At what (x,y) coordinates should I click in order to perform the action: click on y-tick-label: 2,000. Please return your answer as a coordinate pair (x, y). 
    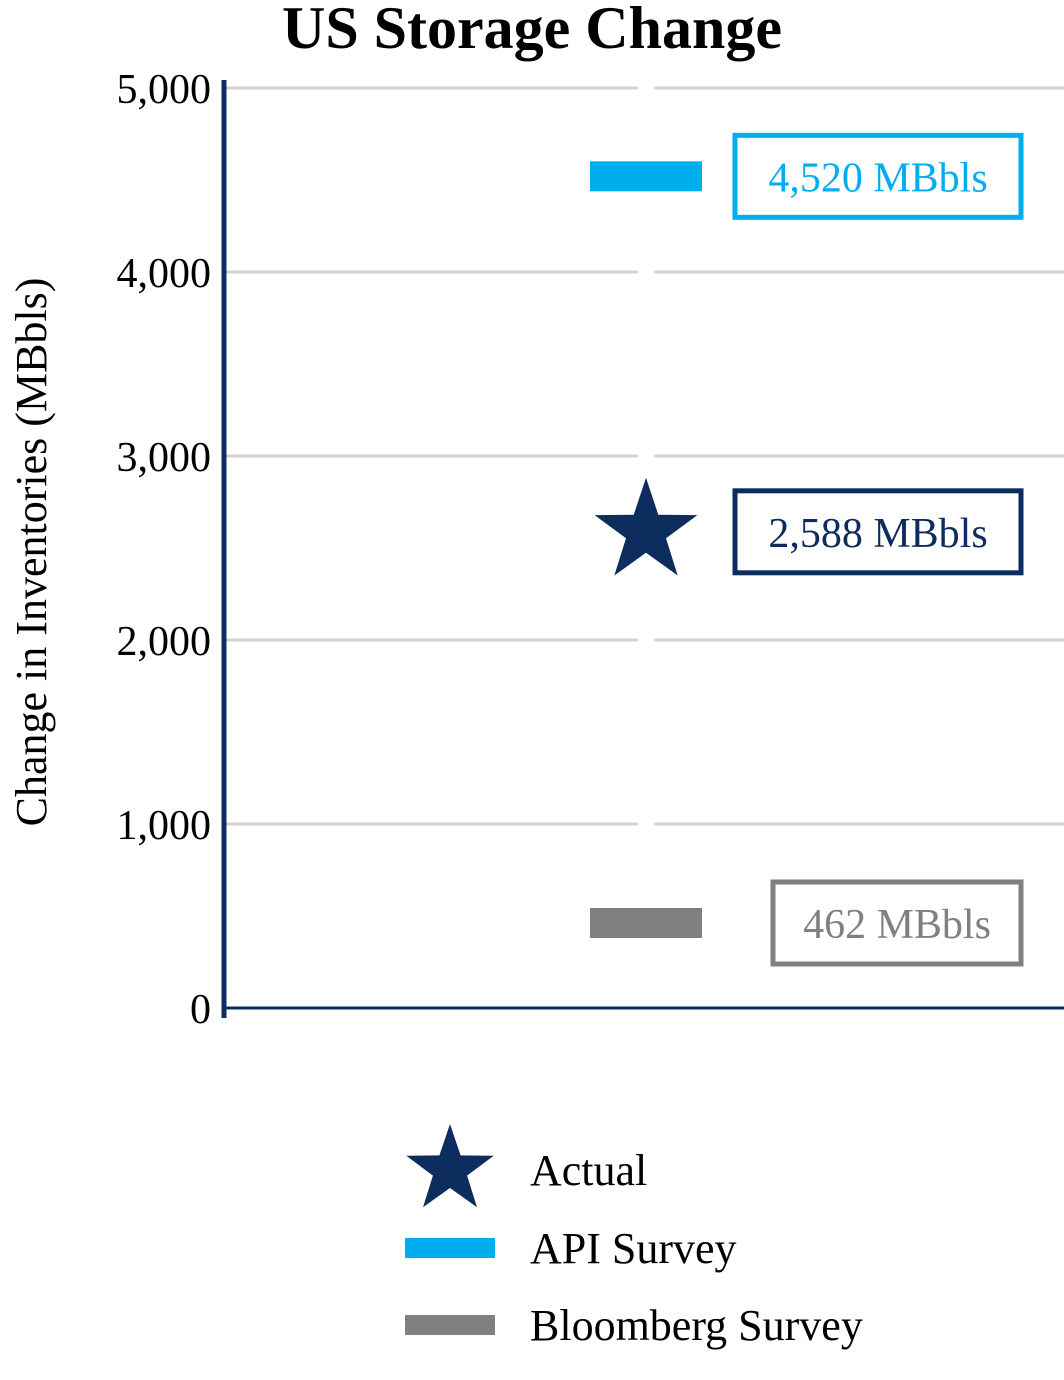
    Looking at the image, I should click on (164, 642).